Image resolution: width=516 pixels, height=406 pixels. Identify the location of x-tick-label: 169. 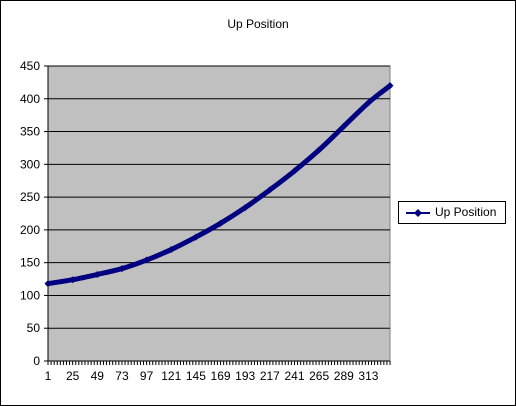
(221, 376).